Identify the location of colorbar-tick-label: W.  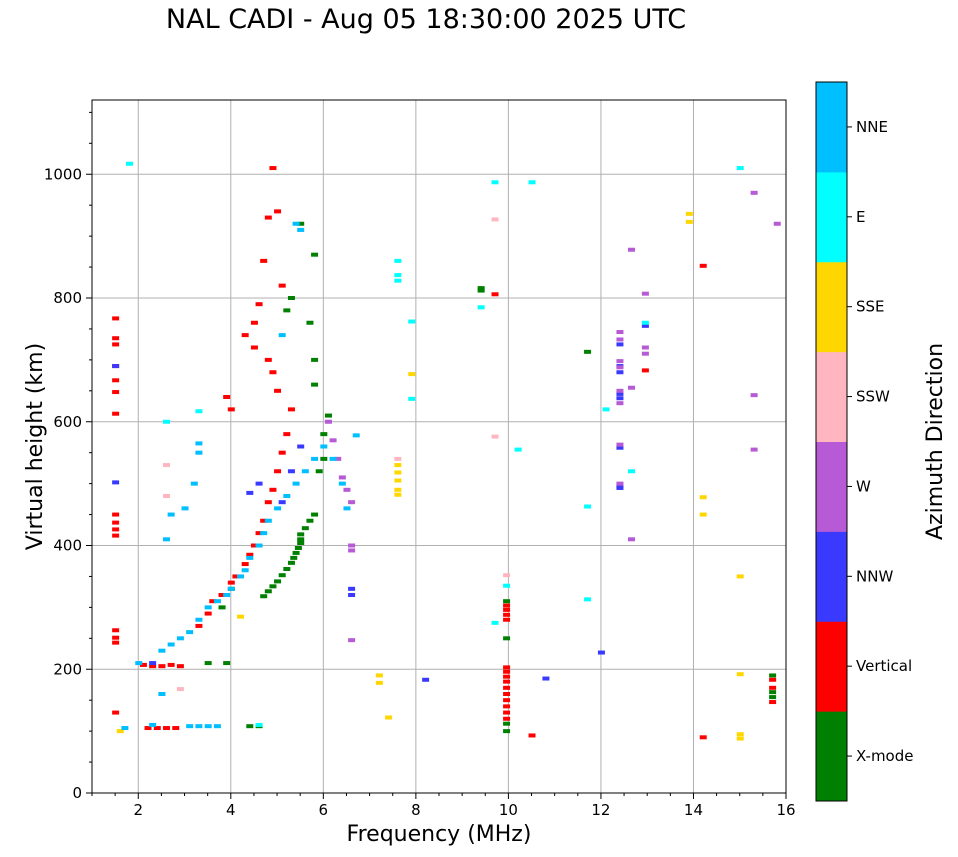
(863, 486).